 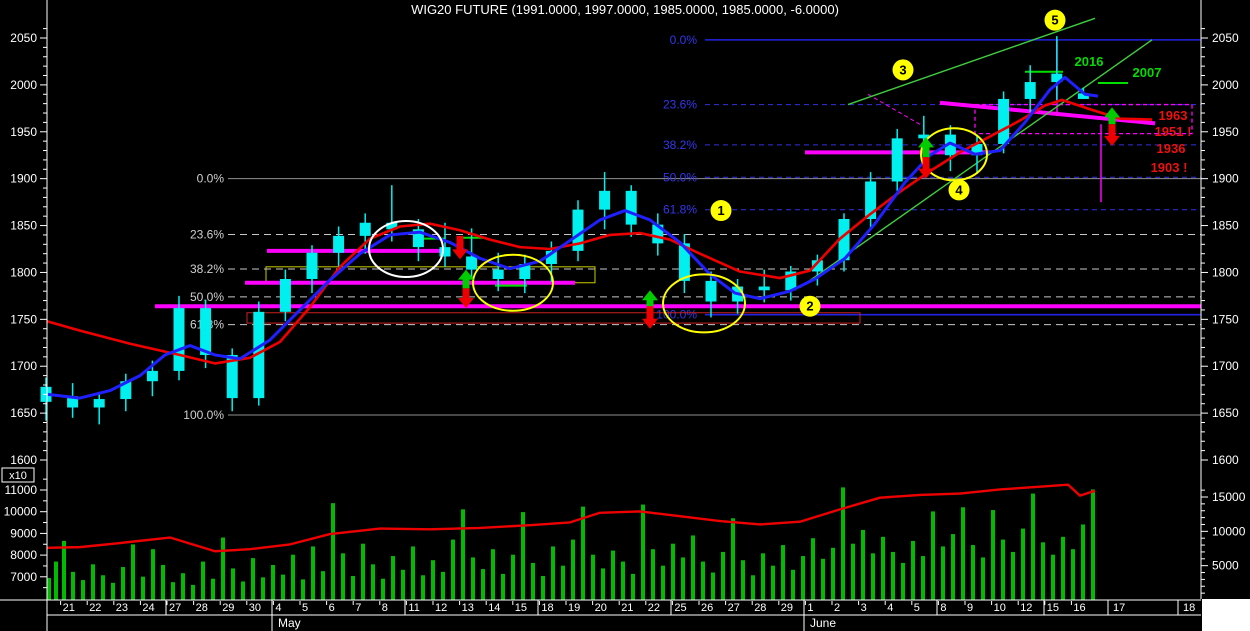 I want to click on svg-text: 26, so click(x=707, y=608).